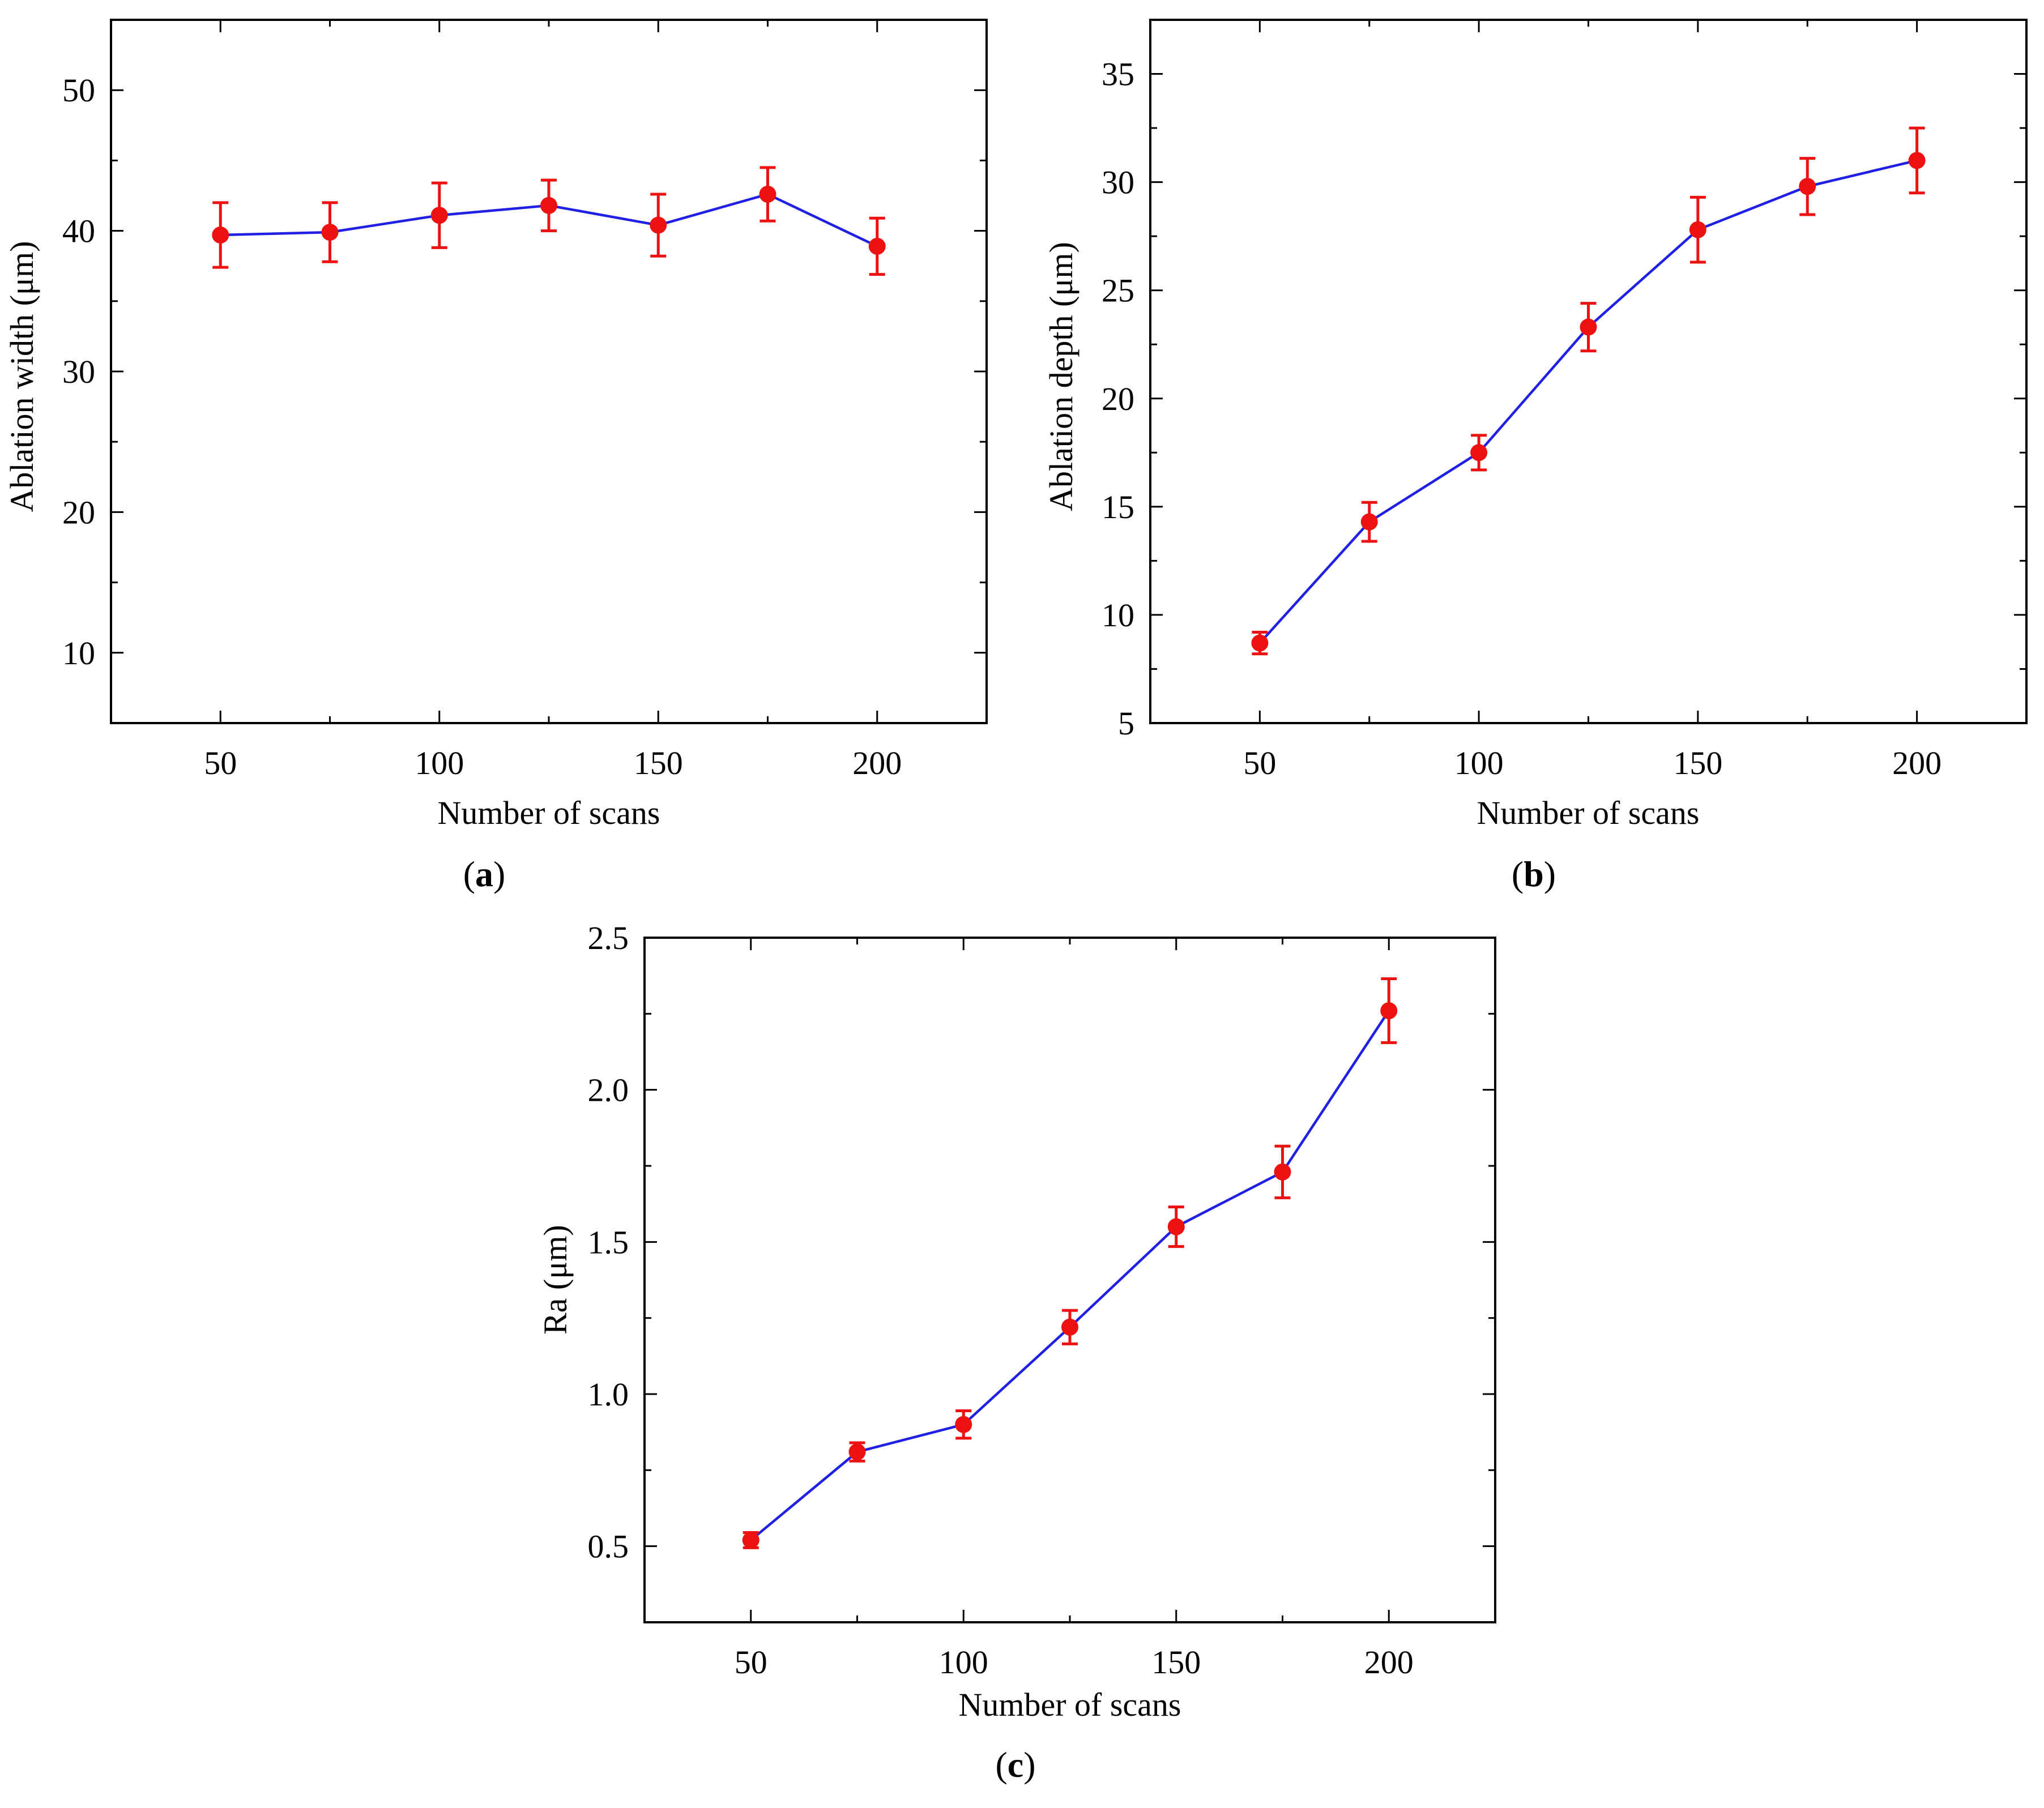 The height and width of the screenshot is (1808, 2044). I want to click on panel-label: (c), so click(1015, 1765).